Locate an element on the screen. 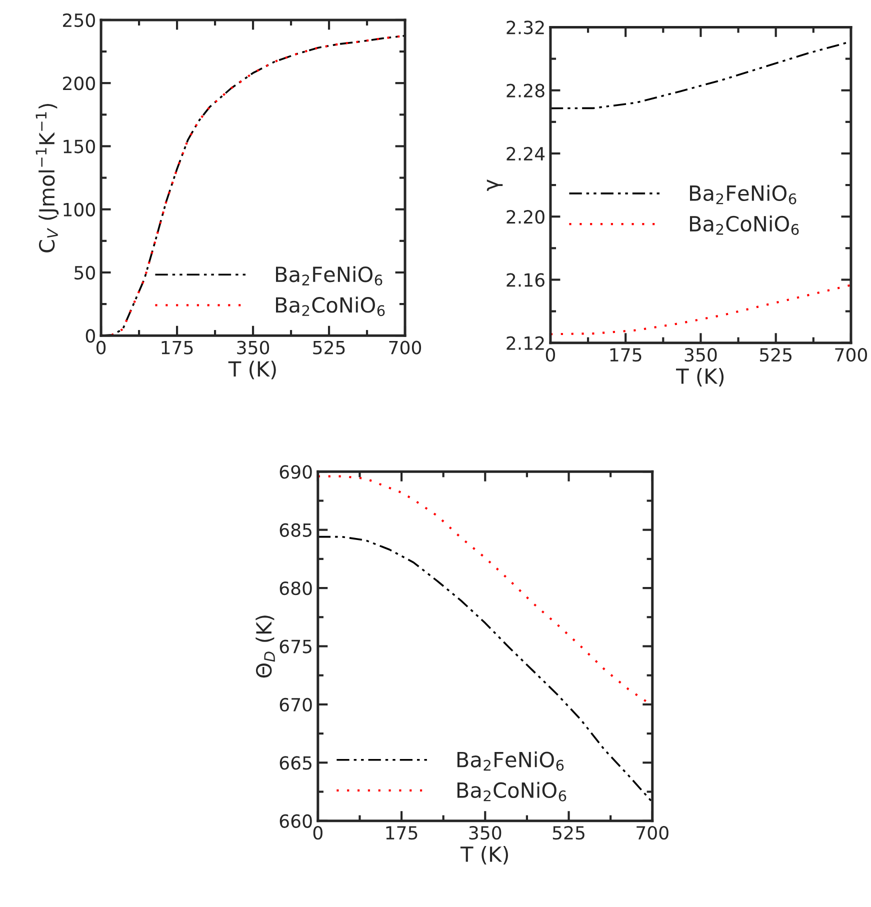 The image size is (871, 907). y-axis-title: Θ$_{D}$ (K) is located at coordinates (265, 647).